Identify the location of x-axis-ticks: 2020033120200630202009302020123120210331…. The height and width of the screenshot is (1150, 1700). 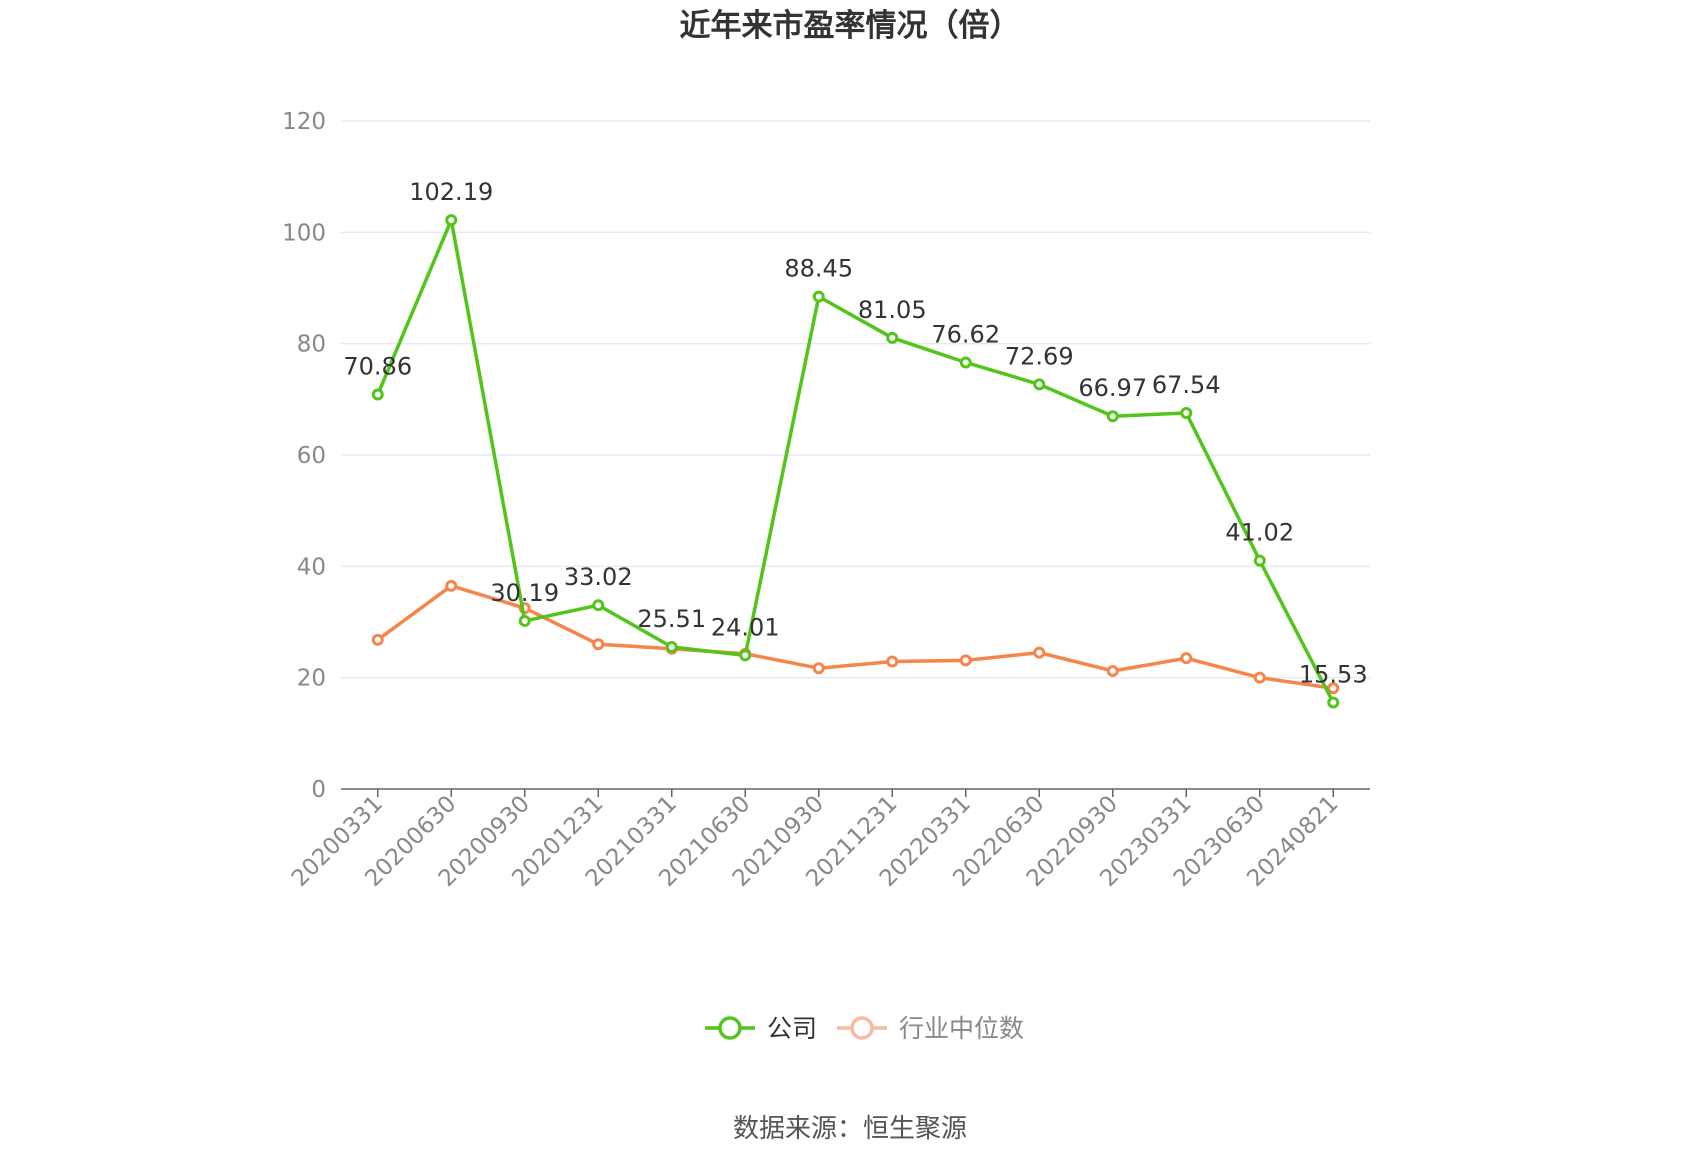
(815, 840).